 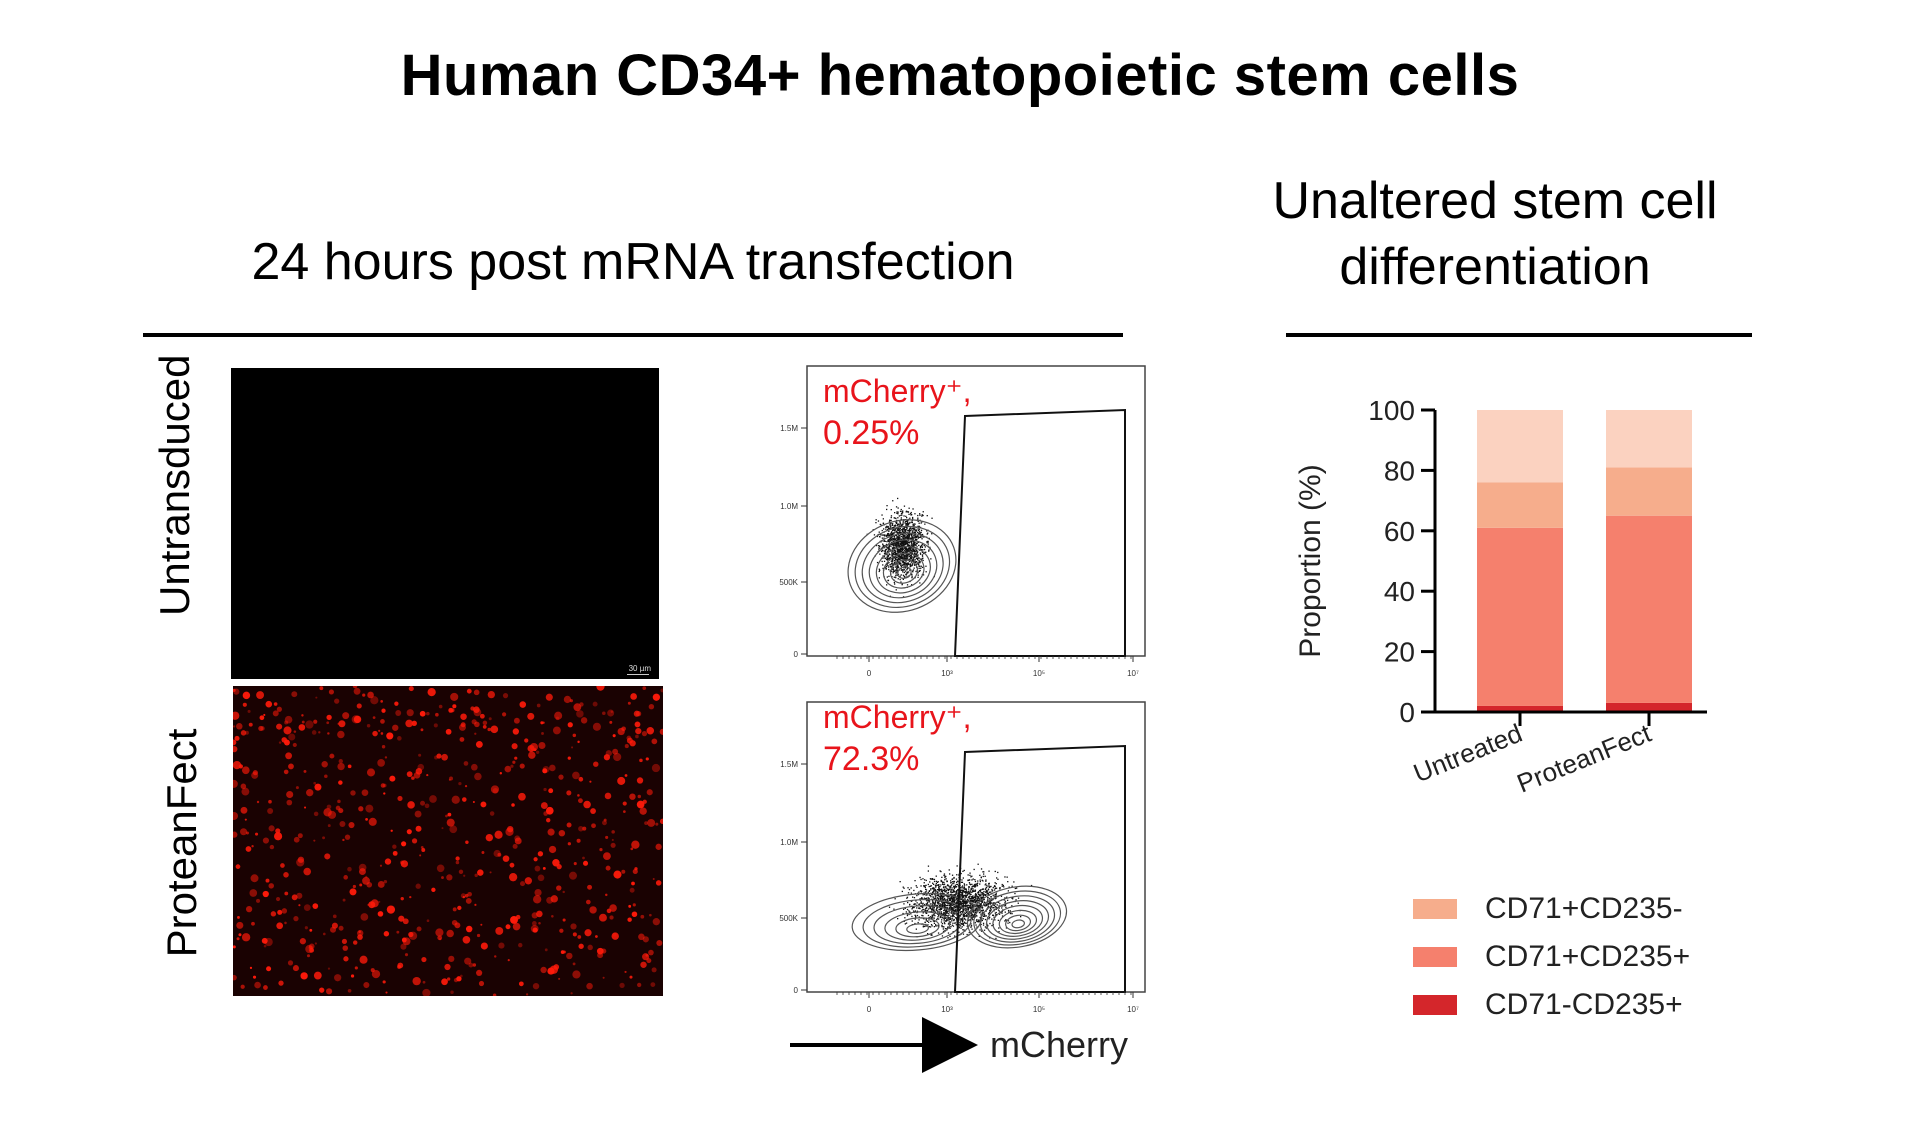 I want to click on bar-segment, so click(x=1649, y=439).